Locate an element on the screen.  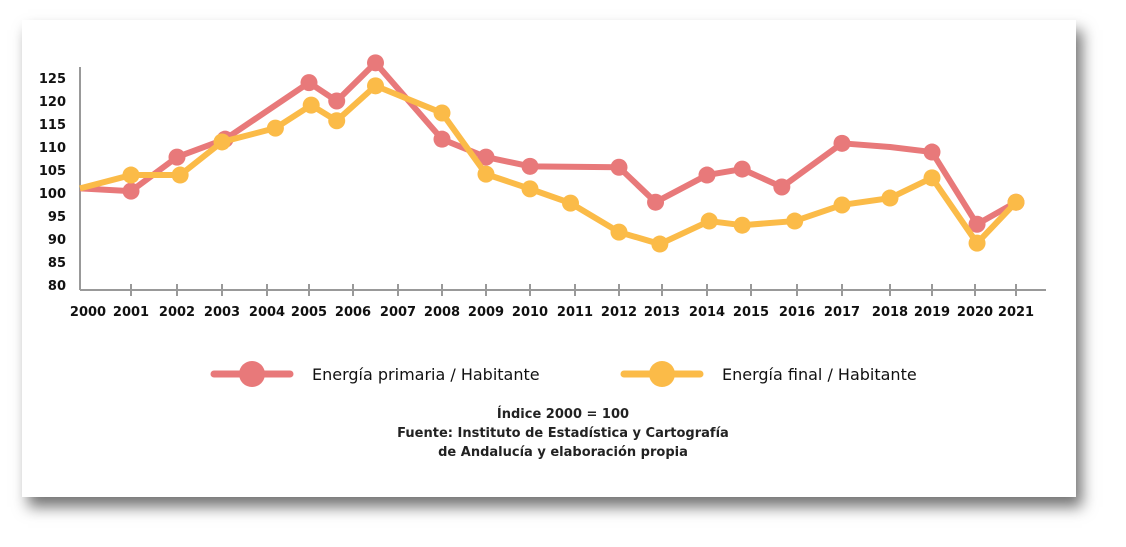
x-tick-label: 2000 is located at coordinates (88, 312).